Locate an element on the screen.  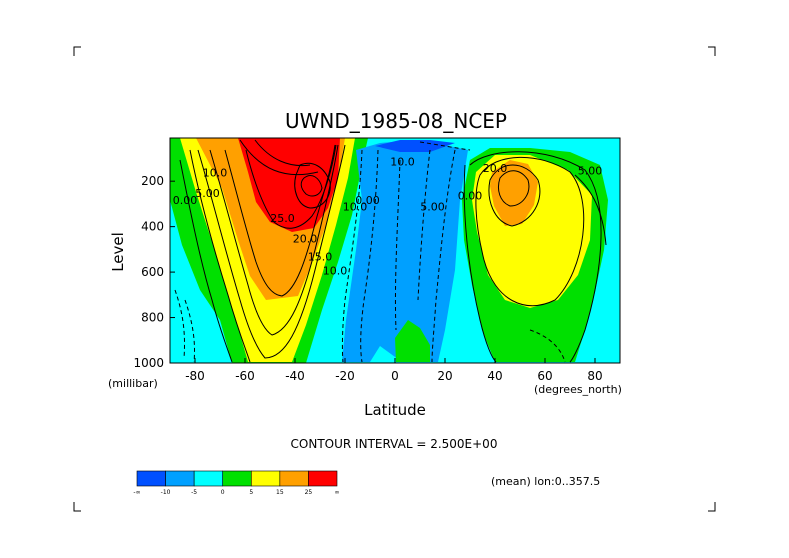
x-axis: -80 -60 -40 -20 0 20 40 60 80 is located at coordinates (394, 370).